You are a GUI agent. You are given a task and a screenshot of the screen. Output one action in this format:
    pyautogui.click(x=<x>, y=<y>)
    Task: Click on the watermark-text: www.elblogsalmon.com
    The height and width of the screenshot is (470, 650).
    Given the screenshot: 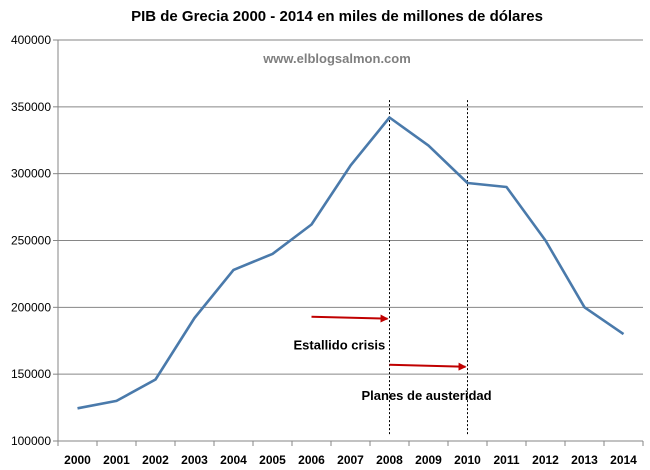 What is the action you would take?
    pyautogui.click(x=336, y=58)
    